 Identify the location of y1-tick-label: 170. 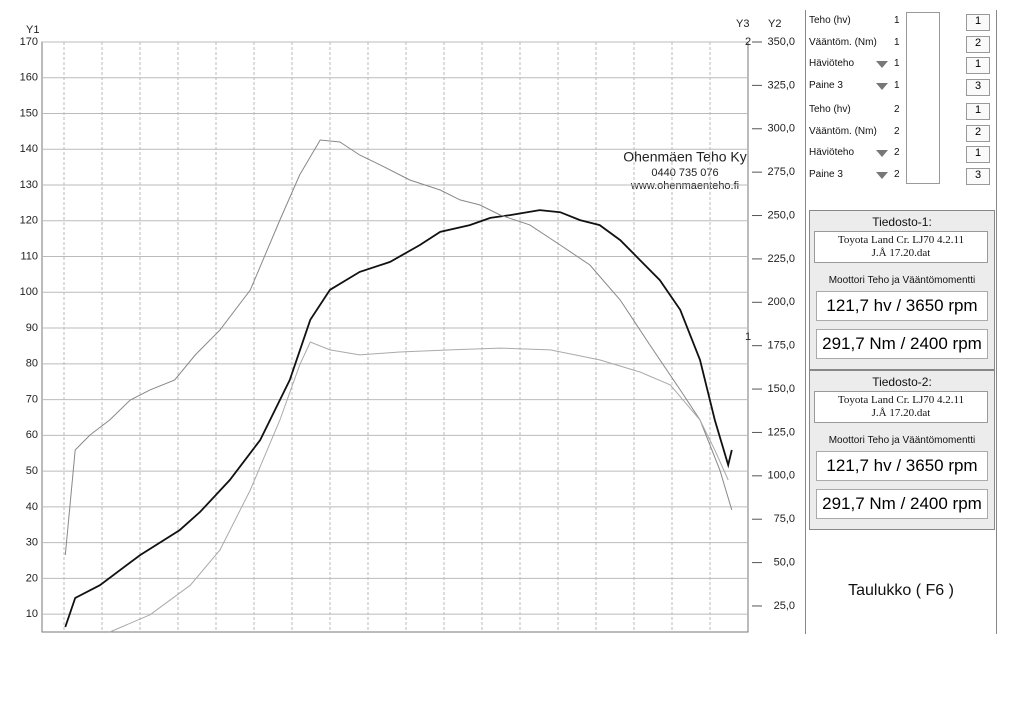
(29, 42).